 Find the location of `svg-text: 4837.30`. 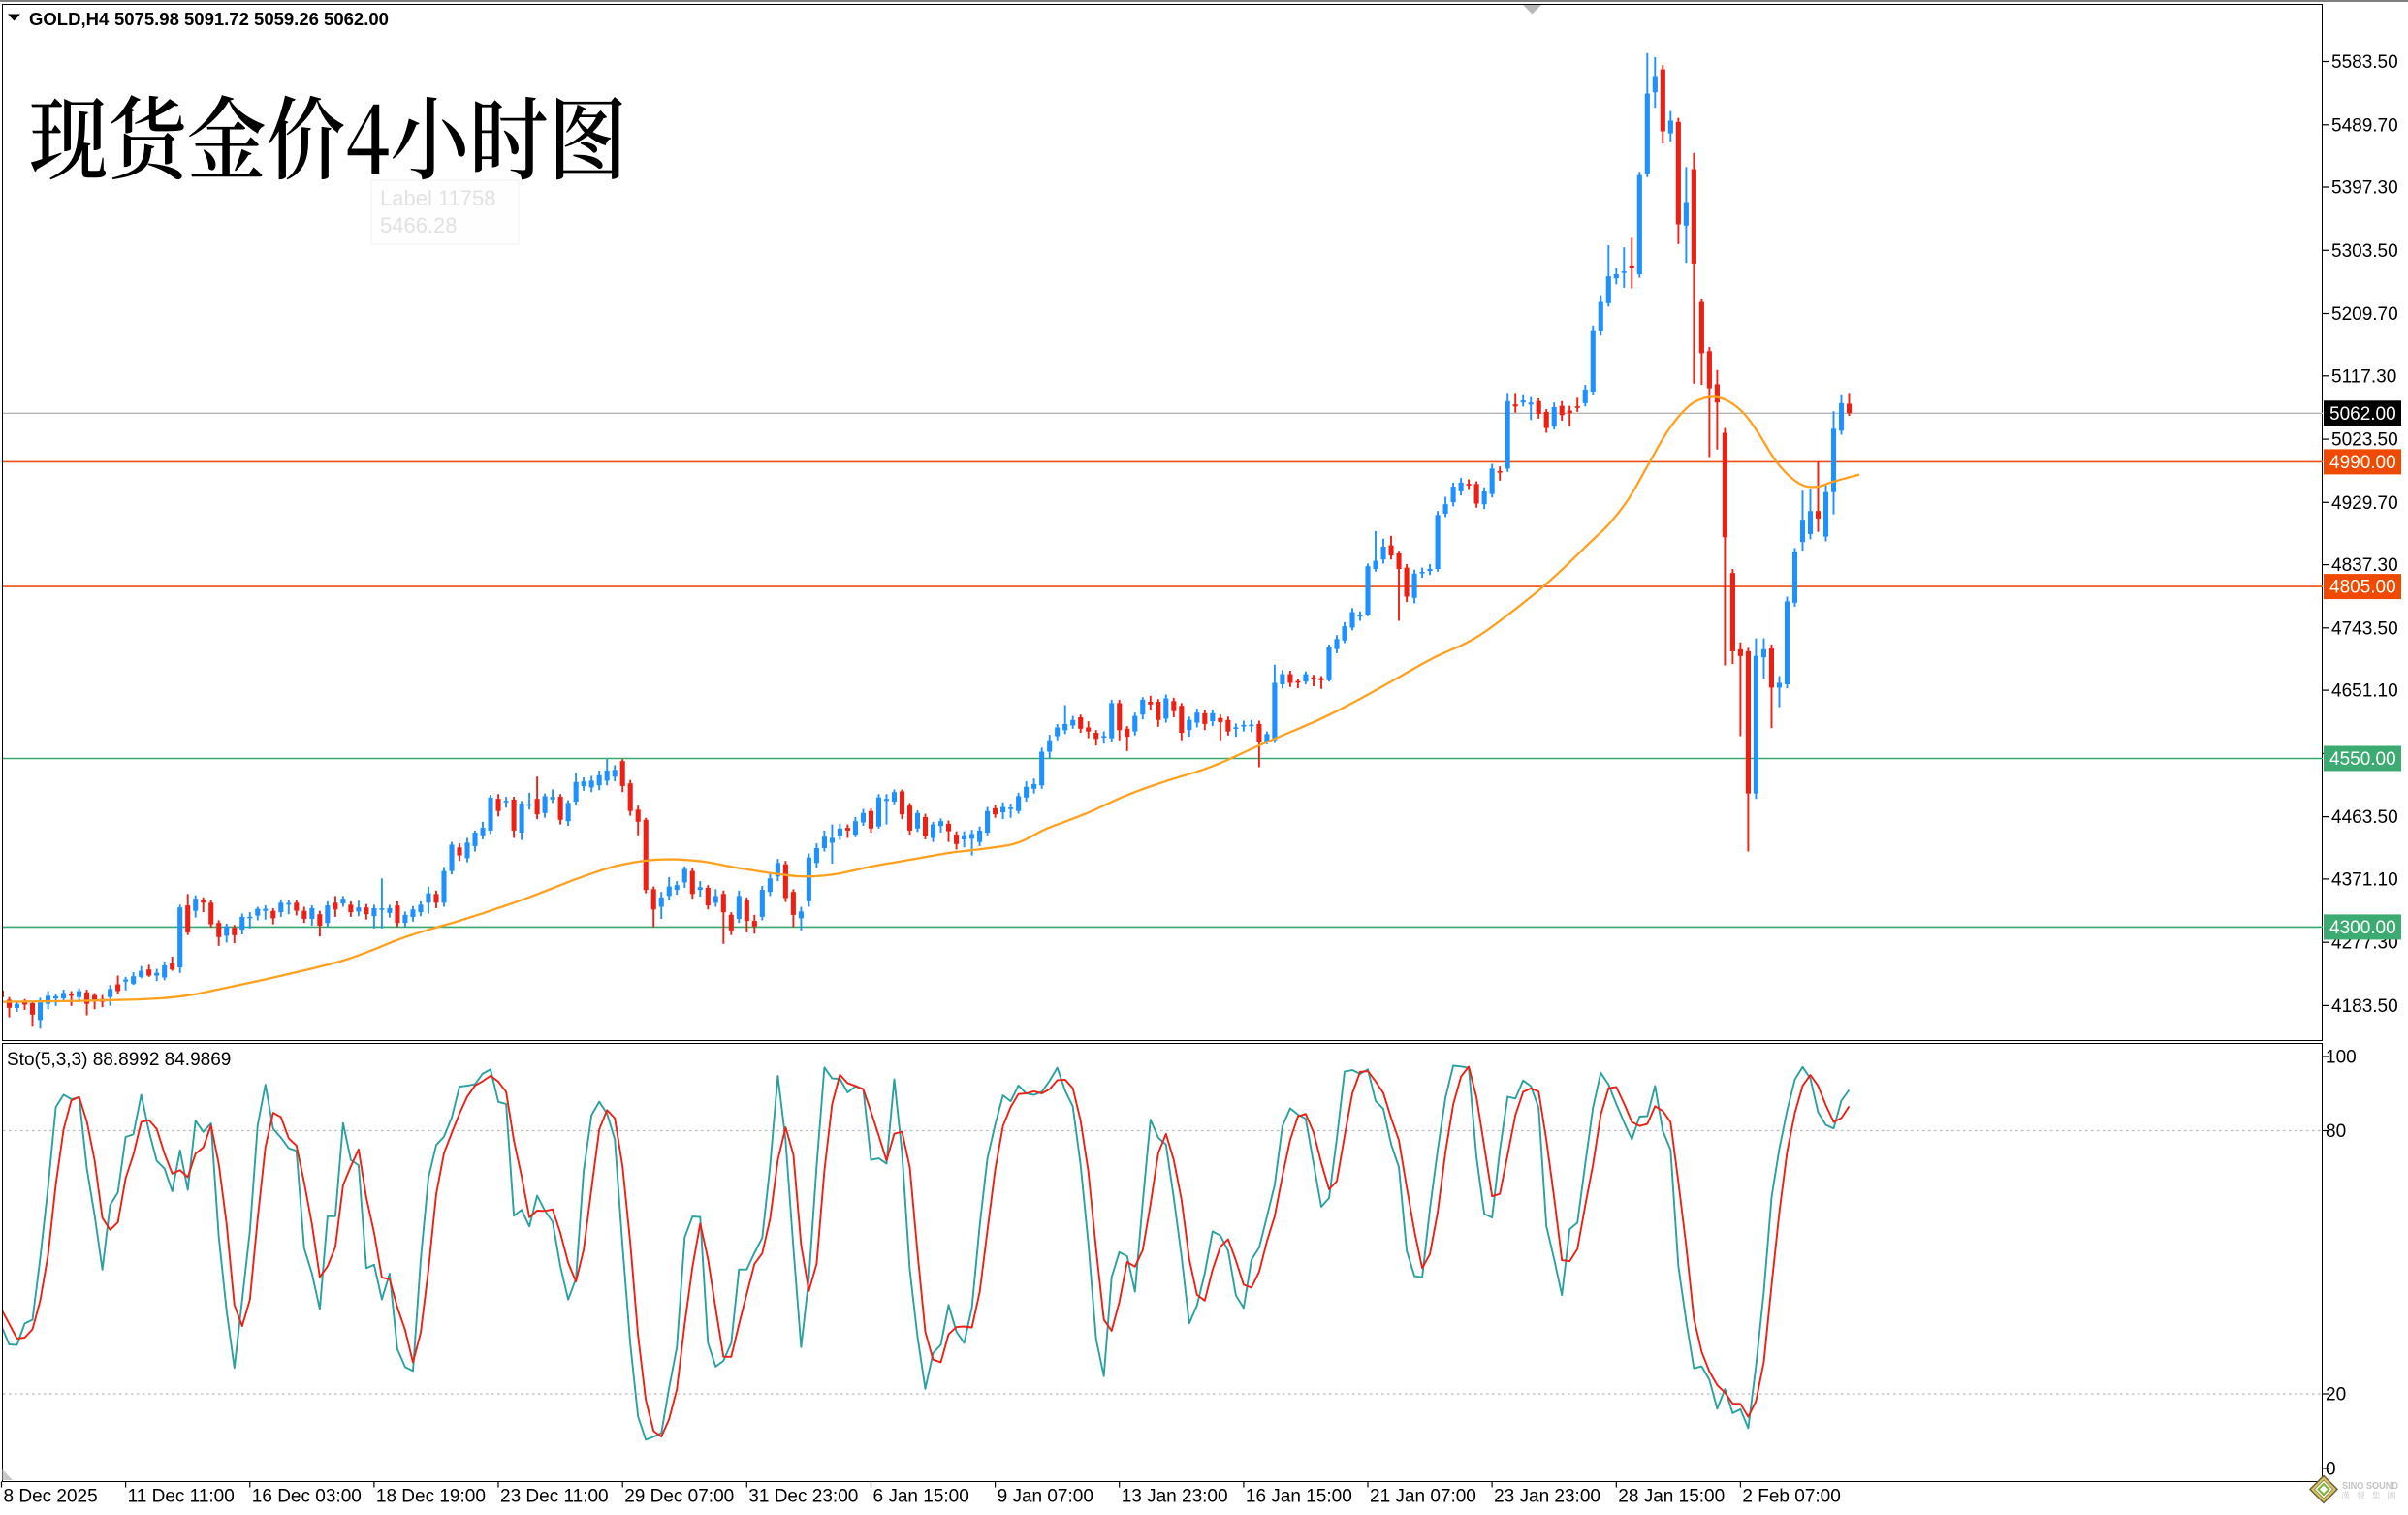

svg-text: 4837.30 is located at coordinates (2364, 565).